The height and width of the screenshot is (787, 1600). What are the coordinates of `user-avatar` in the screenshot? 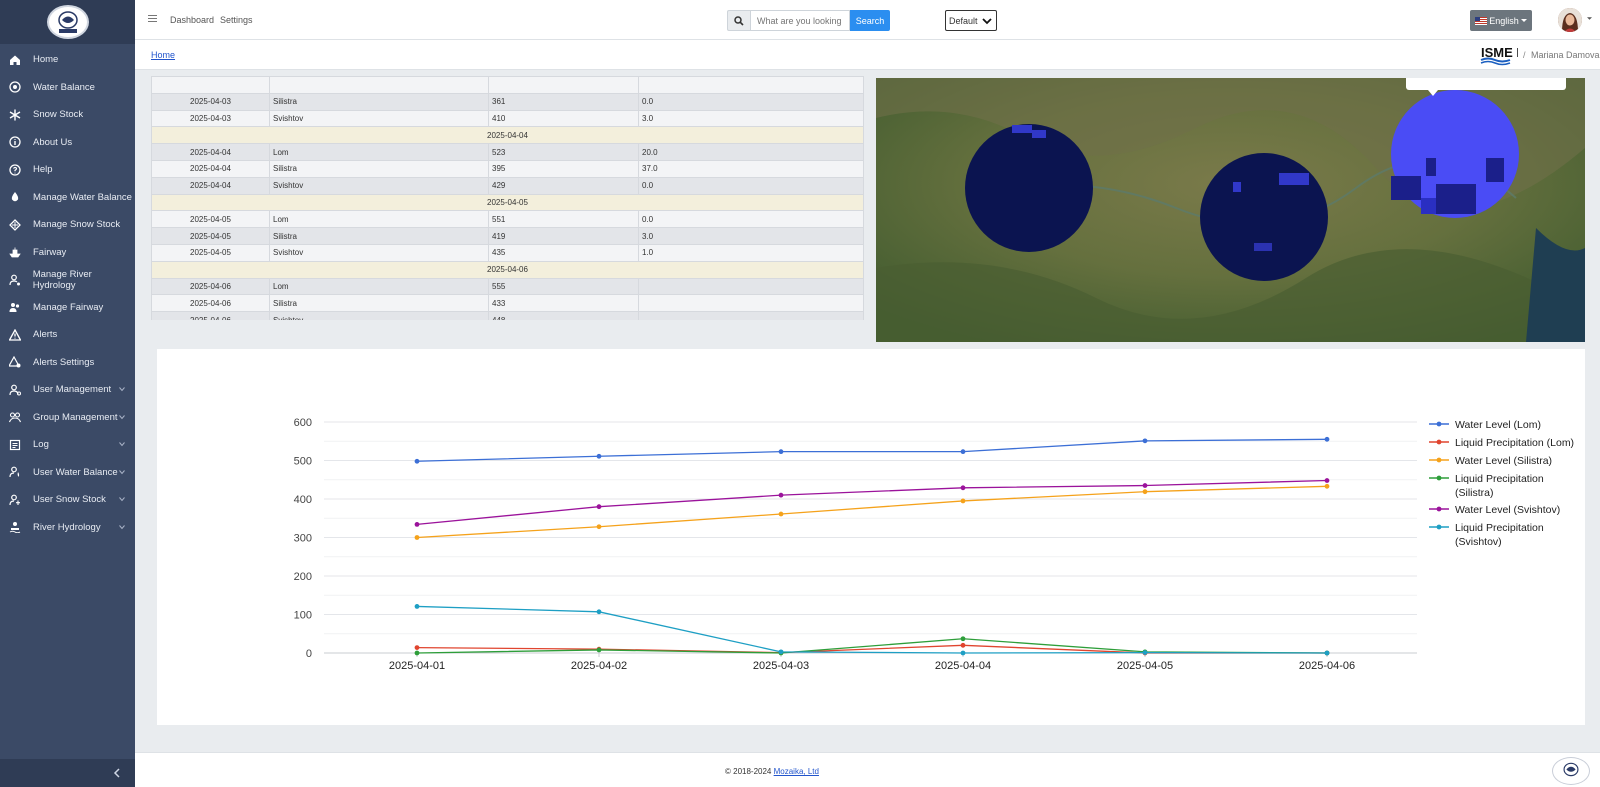 It's located at (1570, 20).